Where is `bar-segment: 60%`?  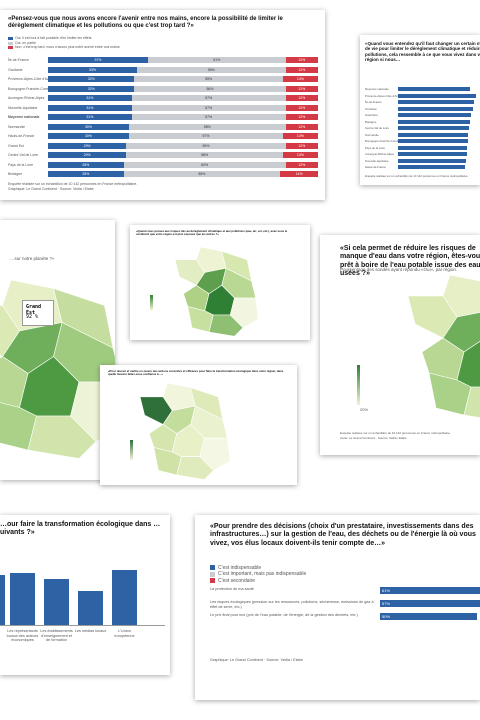 bar-segment: 60% is located at coordinates (204, 164).